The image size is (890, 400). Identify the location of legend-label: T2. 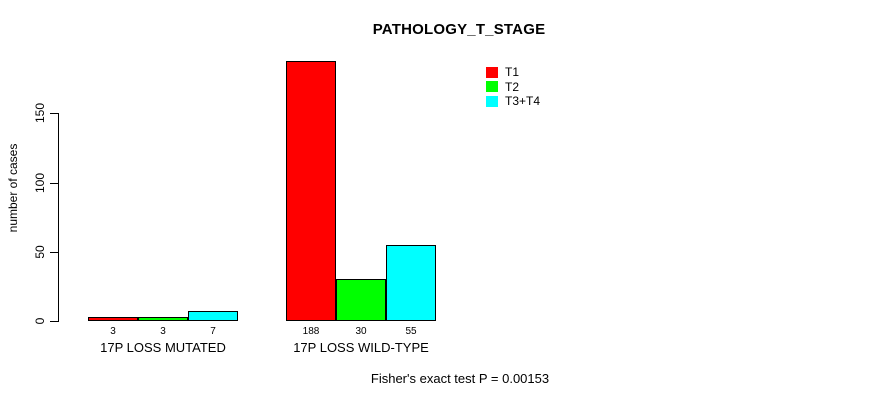
(512, 86).